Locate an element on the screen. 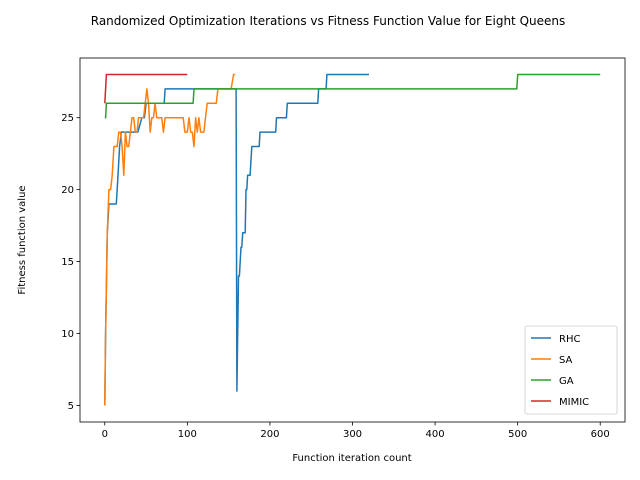 This screenshot has height=480, width=640. x-tick-label: 100 is located at coordinates (187, 434).